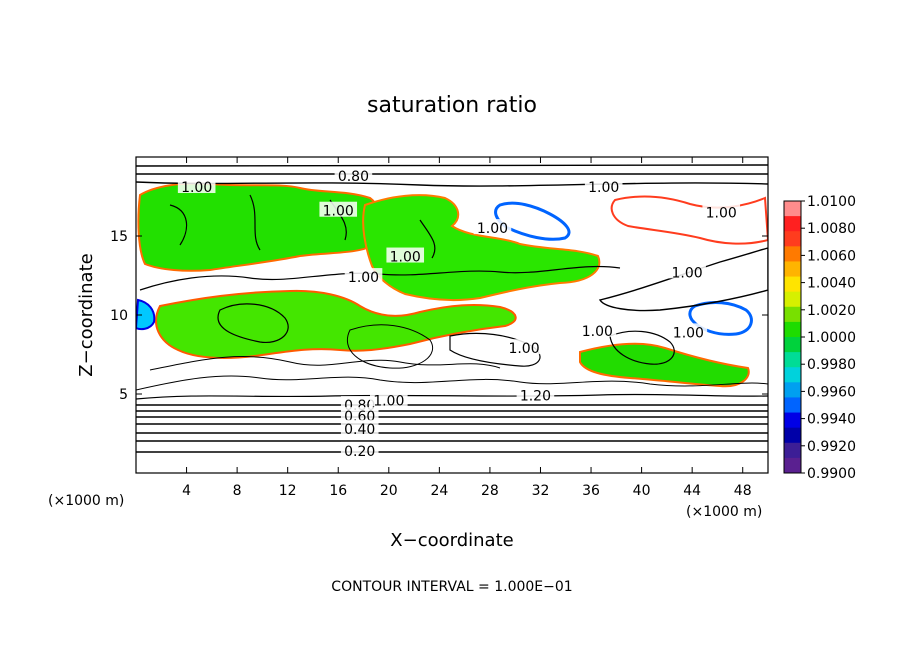 The height and width of the screenshot is (654, 904). What do you see at coordinates (389, 491) in the screenshot?
I see `x-tick-label: 20` at bounding box center [389, 491].